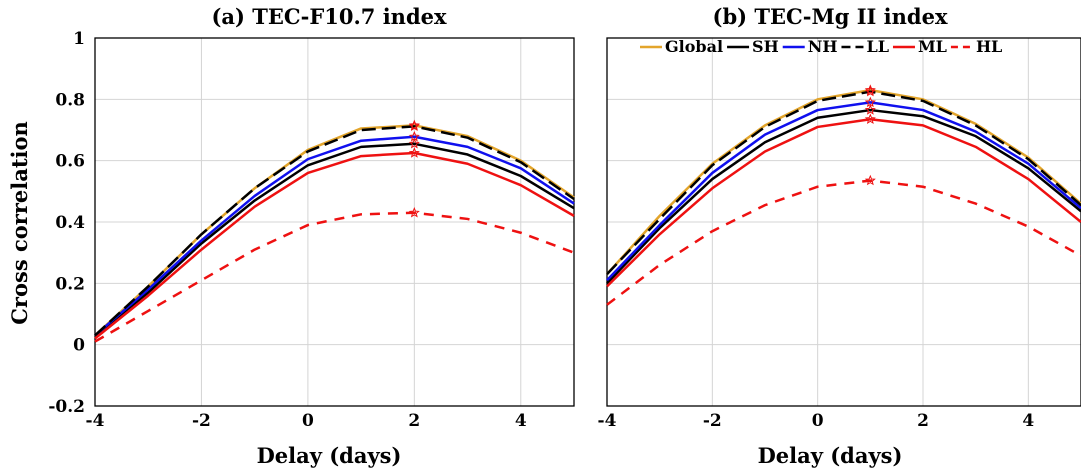 The image size is (1081, 470). I want to click on y-tick-label: 1, so click(79, 39).